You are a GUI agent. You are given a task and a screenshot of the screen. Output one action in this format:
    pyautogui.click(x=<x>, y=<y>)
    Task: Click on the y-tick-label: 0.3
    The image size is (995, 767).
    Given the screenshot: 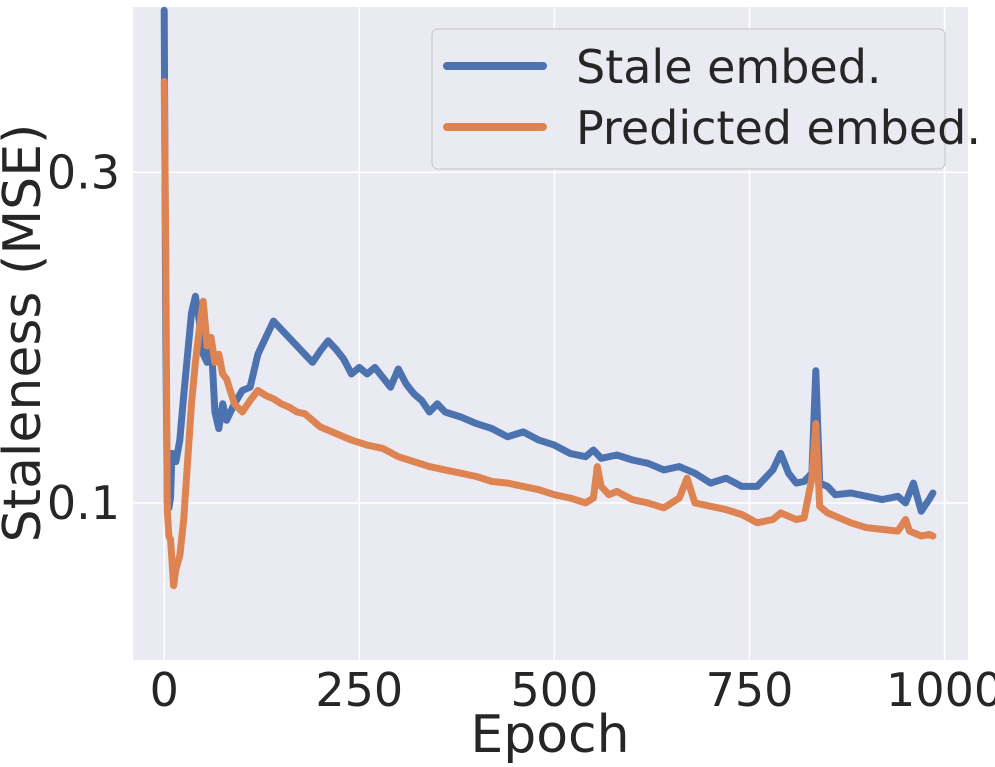 What is the action you would take?
    pyautogui.click(x=83, y=172)
    